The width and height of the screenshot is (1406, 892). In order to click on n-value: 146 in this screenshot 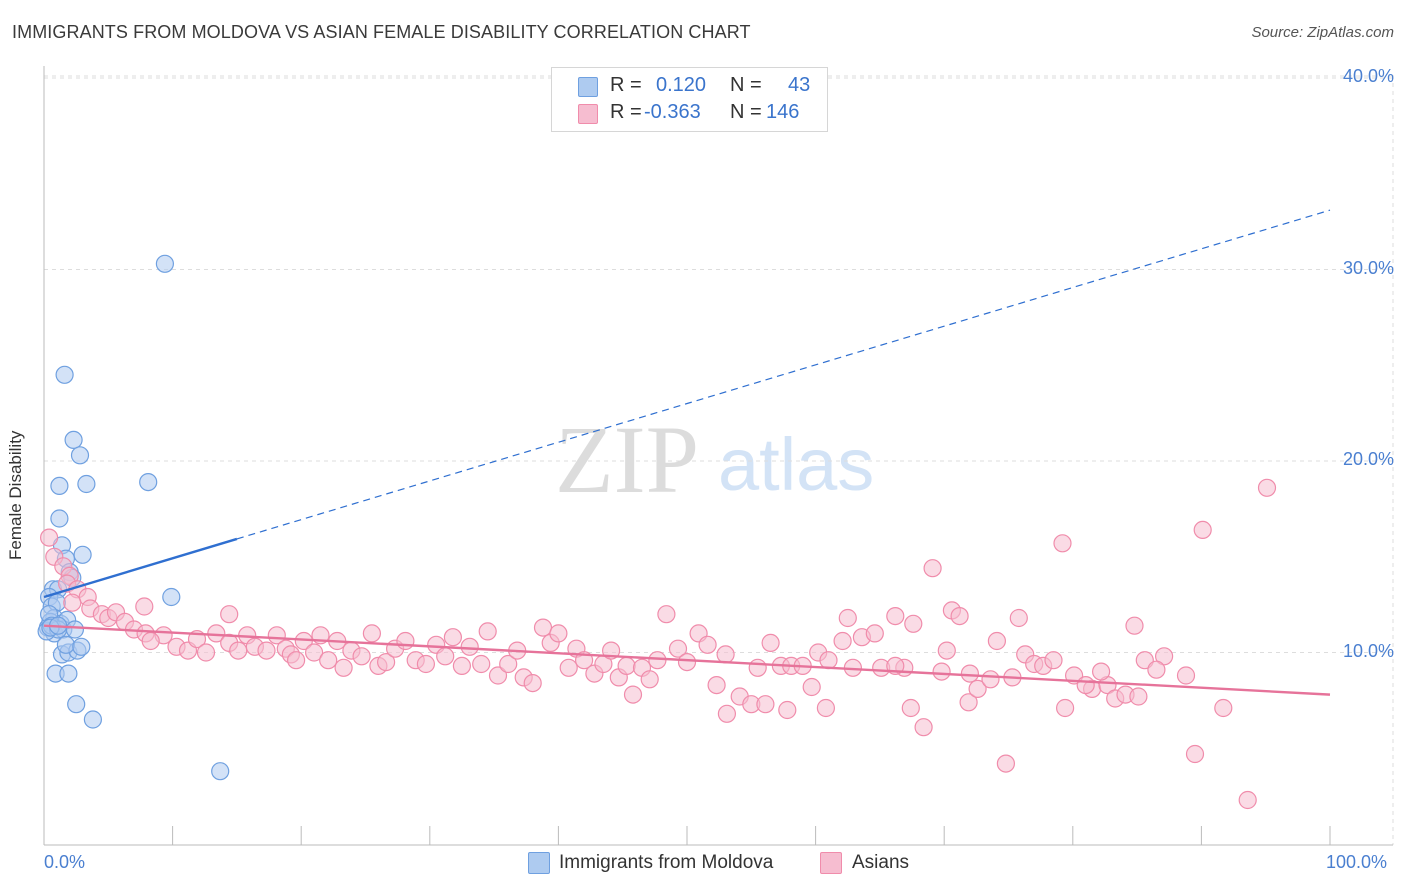, I will do `click(783, 112)`.